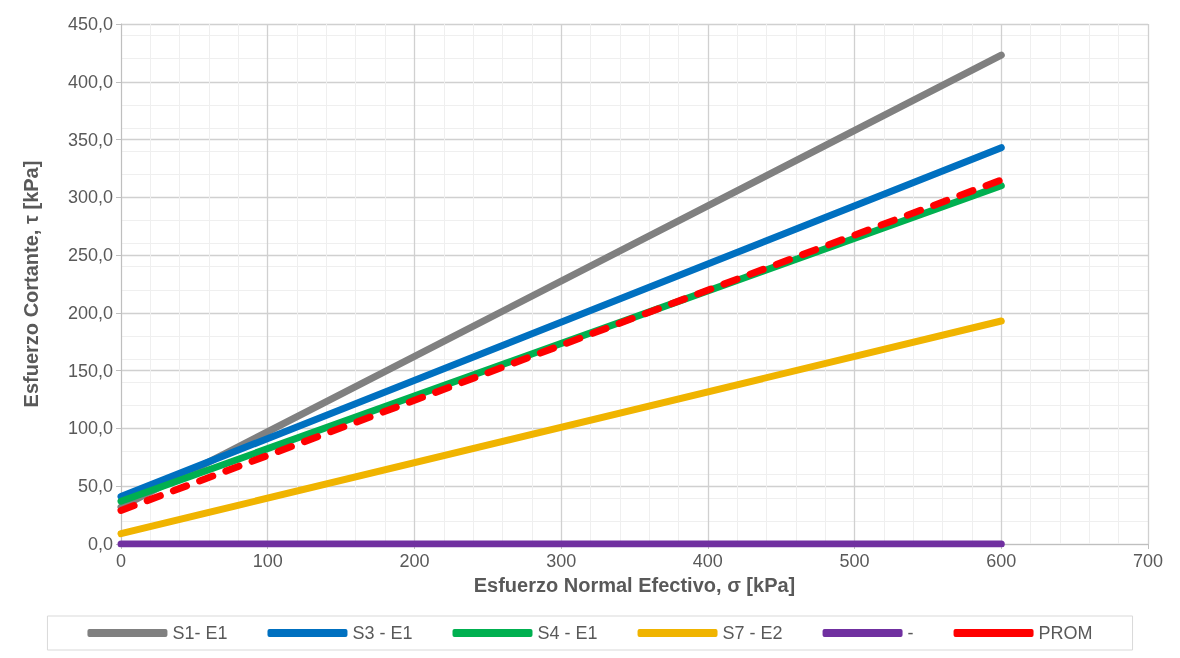 This screenshot has height=658, width=1180. I want to click on legend-label: S3 - E1, so click(382, 633).